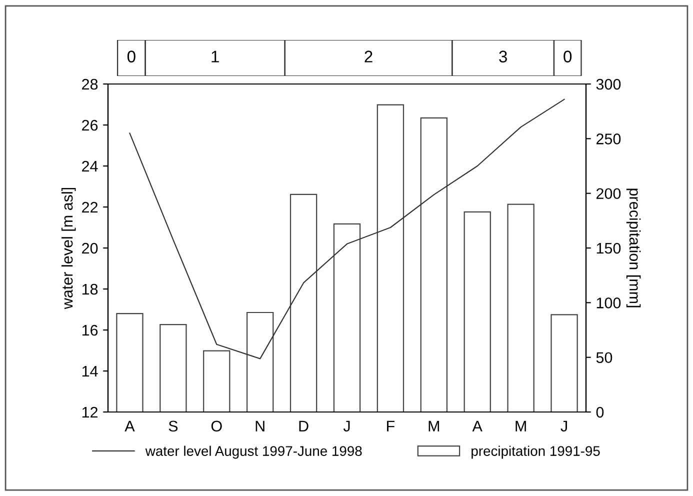  What do you see at coordinates (68, 249) in the screenshot?
I see `y-axis-title: water level [m asl]` at bounding box center [68, 249].